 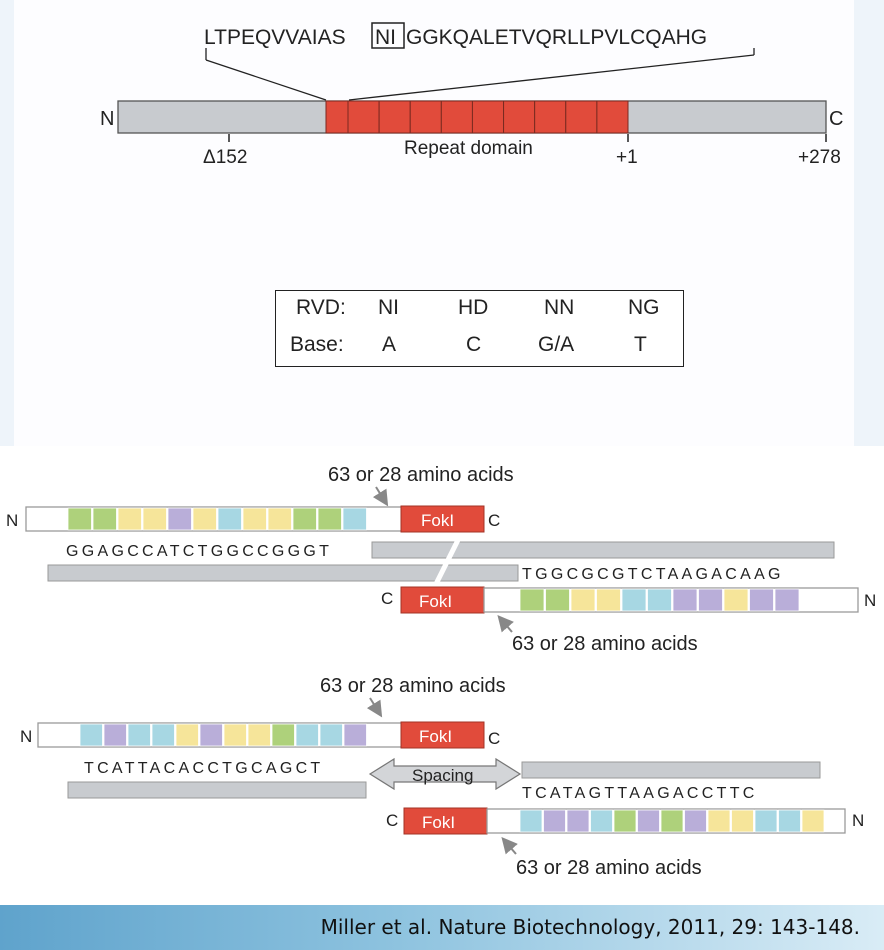 What do you see at coordinates (505, 623) in the screenshot?
I see `arrow-bottom` at bounding box center [505, 623].